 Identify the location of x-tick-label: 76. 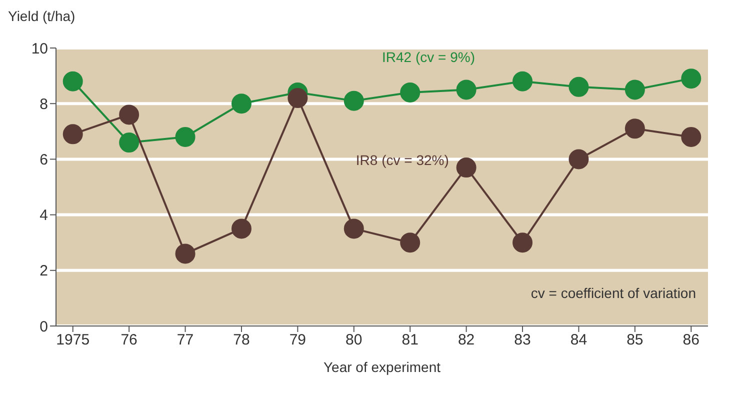
(129, 340).